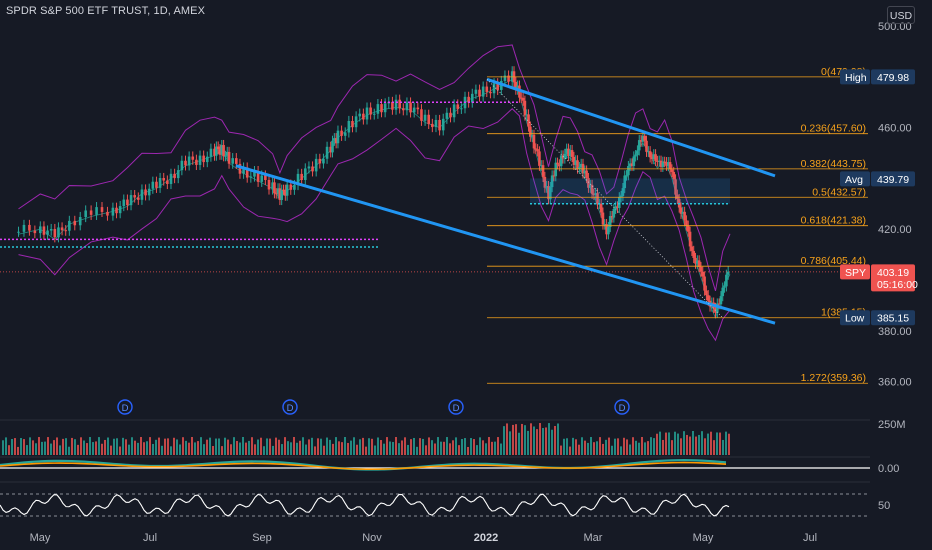  Describe the element at coordinates (593, 538) in the screenshot. I see `x-tick-label: Mar` at that location.